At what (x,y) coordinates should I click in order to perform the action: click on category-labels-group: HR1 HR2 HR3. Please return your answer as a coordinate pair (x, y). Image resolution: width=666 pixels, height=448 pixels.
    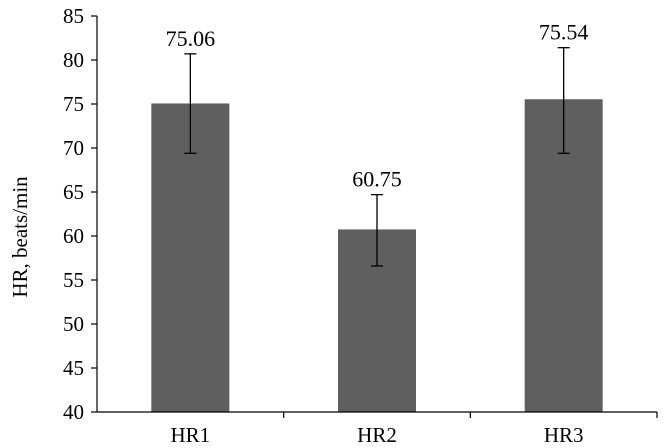
    Looking at the image, I should click on (376, 435).